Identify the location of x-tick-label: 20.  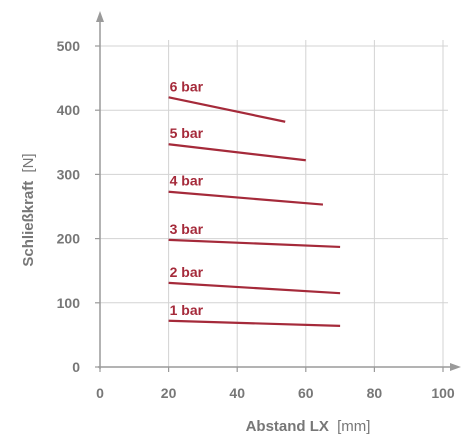
(169, 393).